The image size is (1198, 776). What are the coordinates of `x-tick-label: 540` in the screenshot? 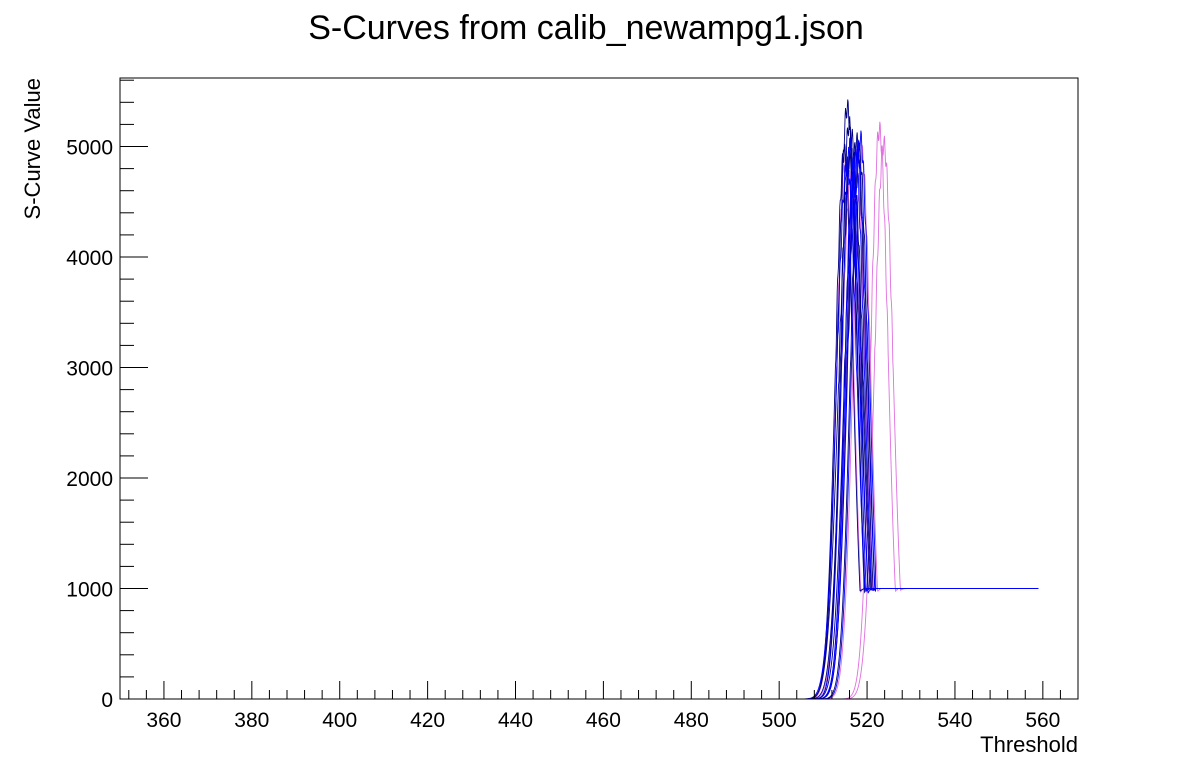 It's located at (954, 720).